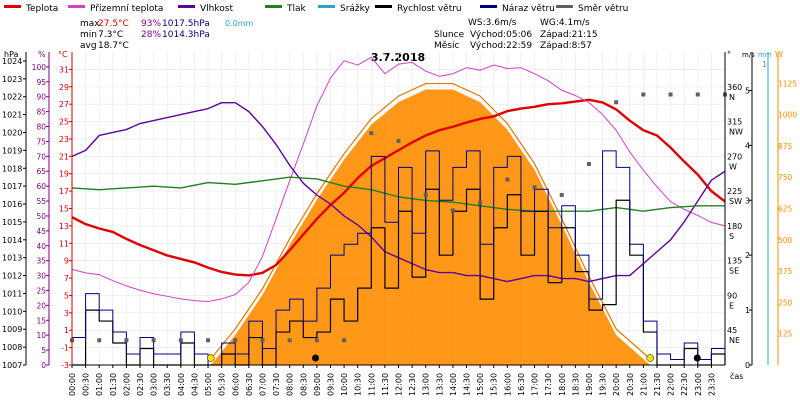  I want to click on dir-tick-label: 315, so click(734, 122).